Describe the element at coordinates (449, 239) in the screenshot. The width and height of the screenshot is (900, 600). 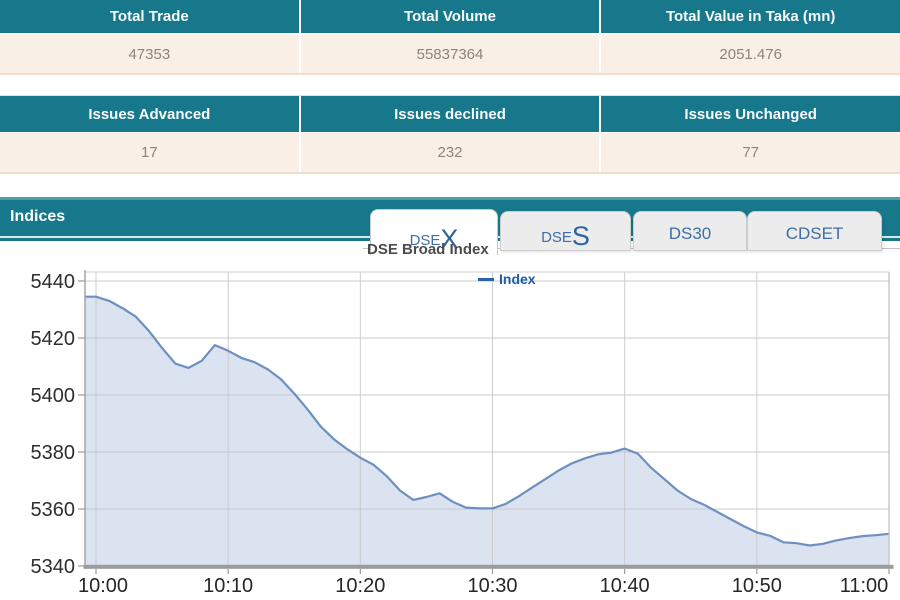
I see `tab-dsex-label-letter: X` at that location.